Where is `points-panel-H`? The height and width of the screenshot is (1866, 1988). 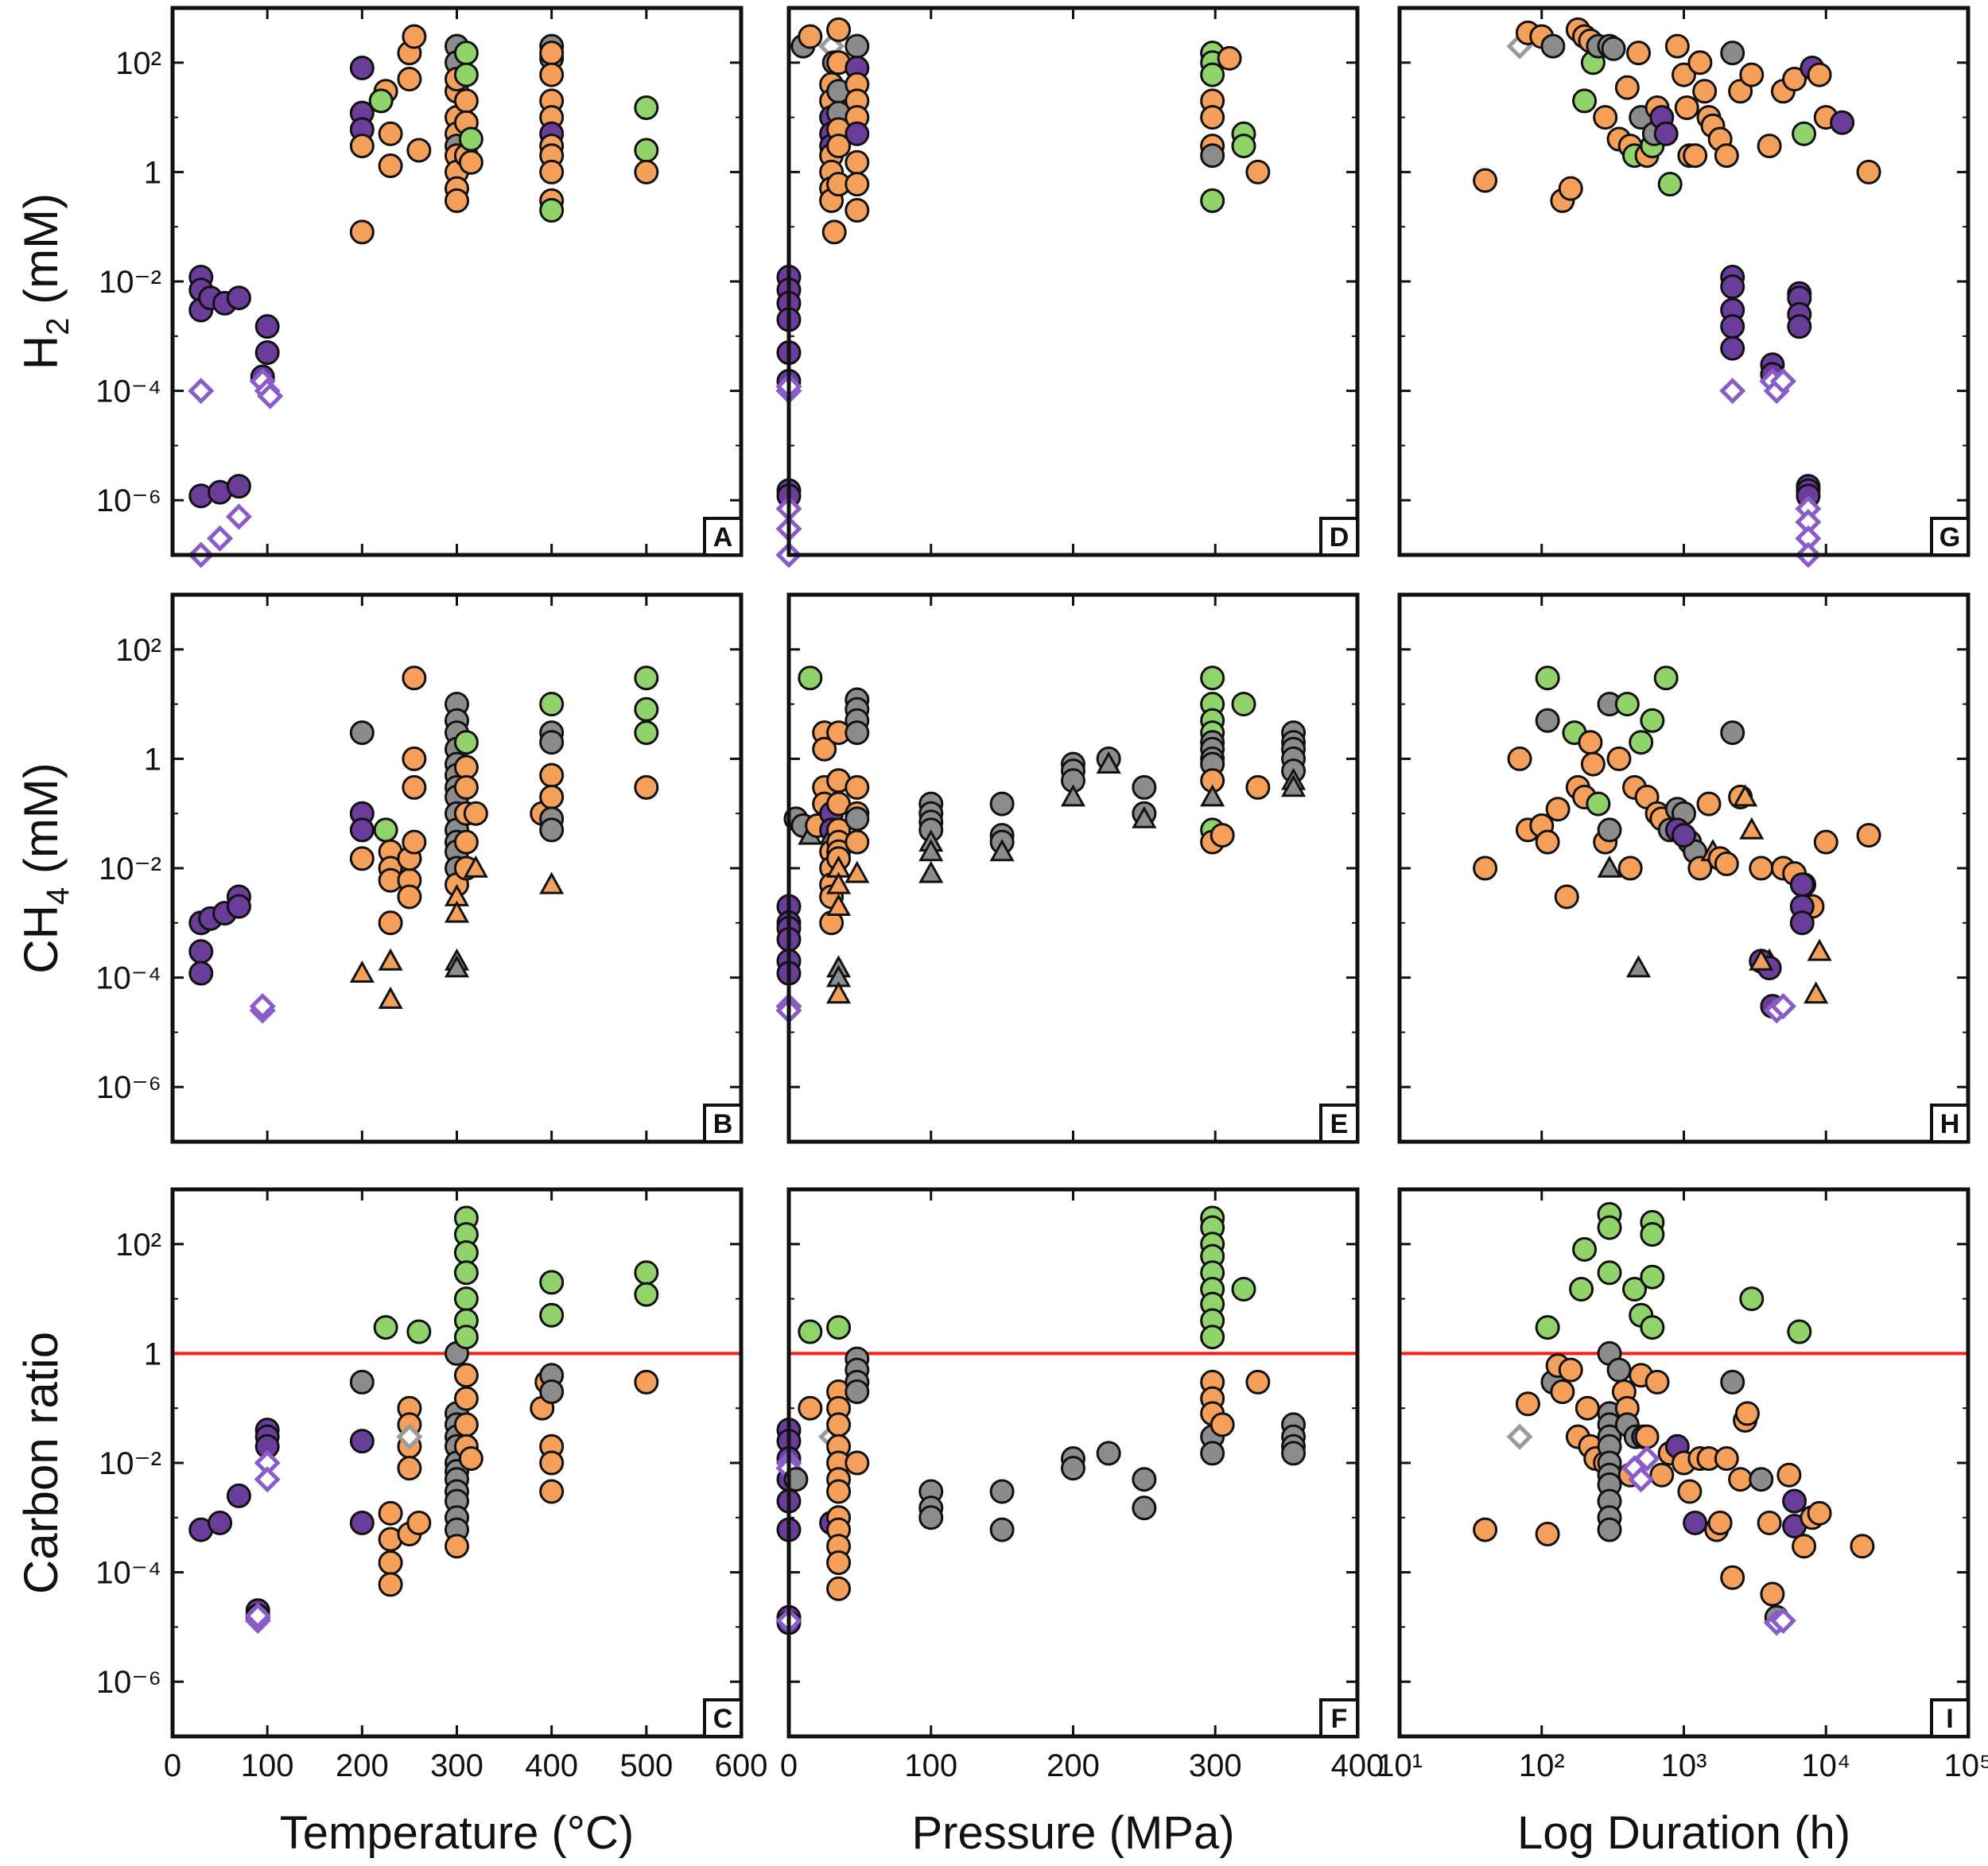
points-panel-H is located at coordinates (1677, 844).